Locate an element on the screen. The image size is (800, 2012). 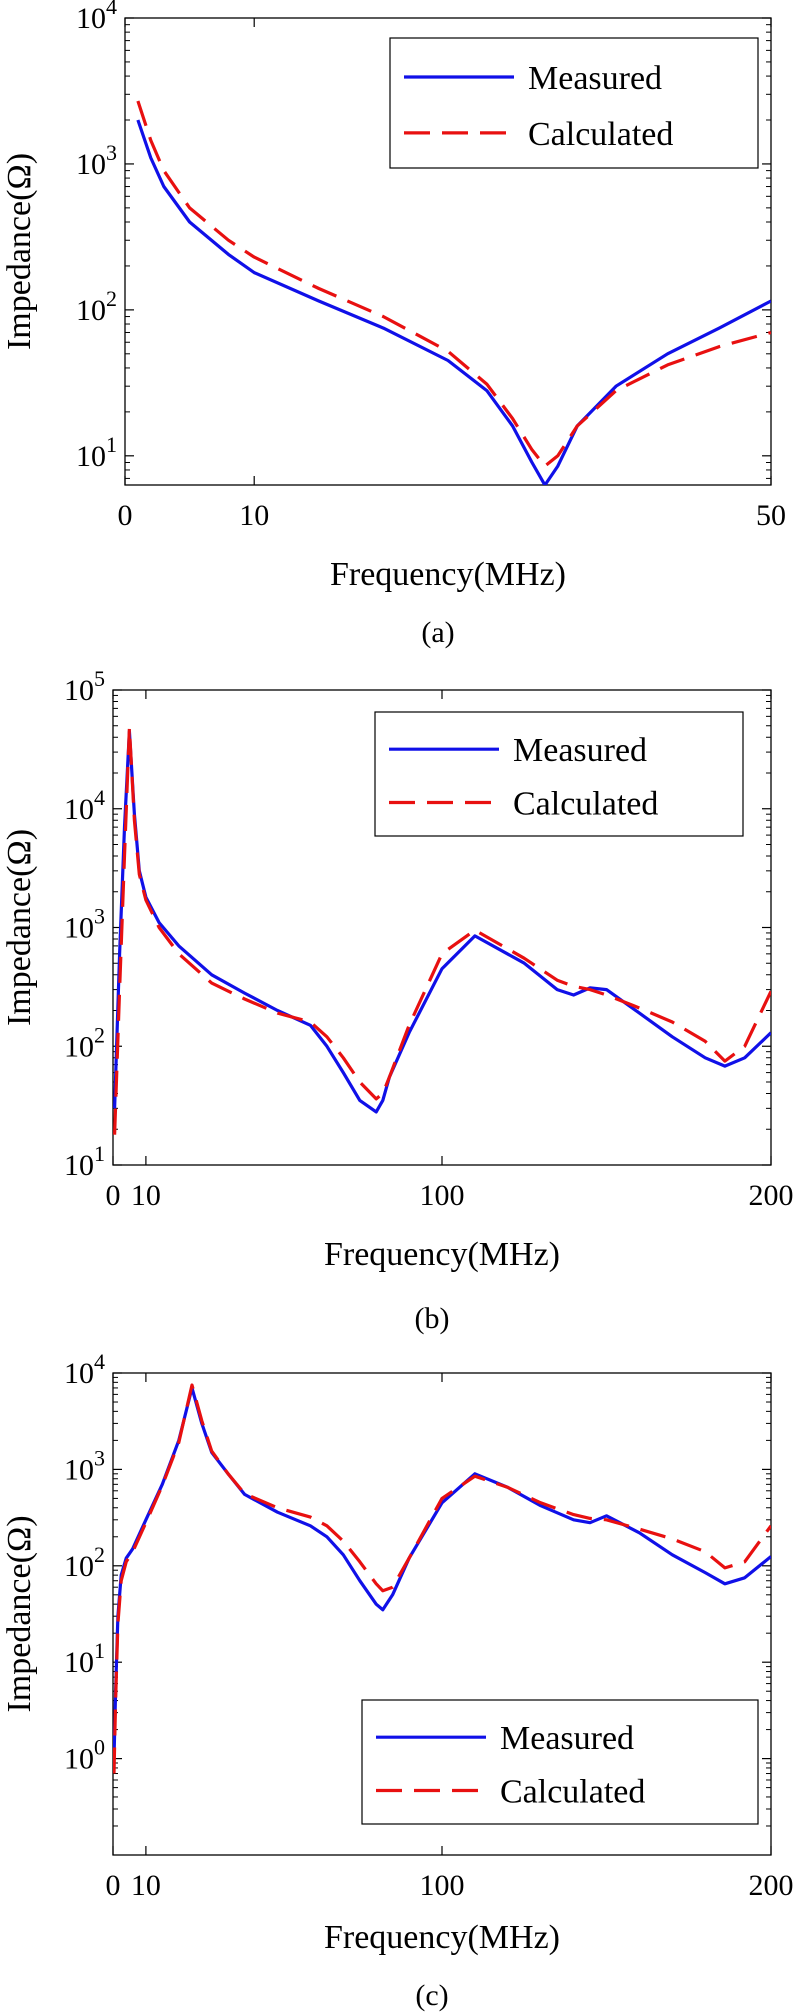
panel-b-y-axis-label: Impedance(Ω) is located at coordinates (19, 927).